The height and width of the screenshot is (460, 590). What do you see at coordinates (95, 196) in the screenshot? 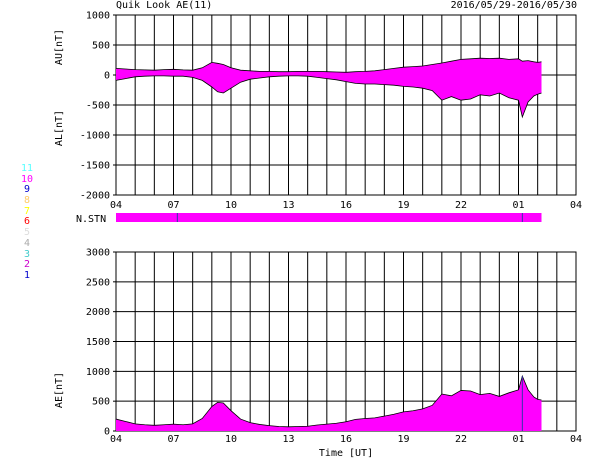
I see `y-tick-label: -2000` at bounding box center [95, 196].